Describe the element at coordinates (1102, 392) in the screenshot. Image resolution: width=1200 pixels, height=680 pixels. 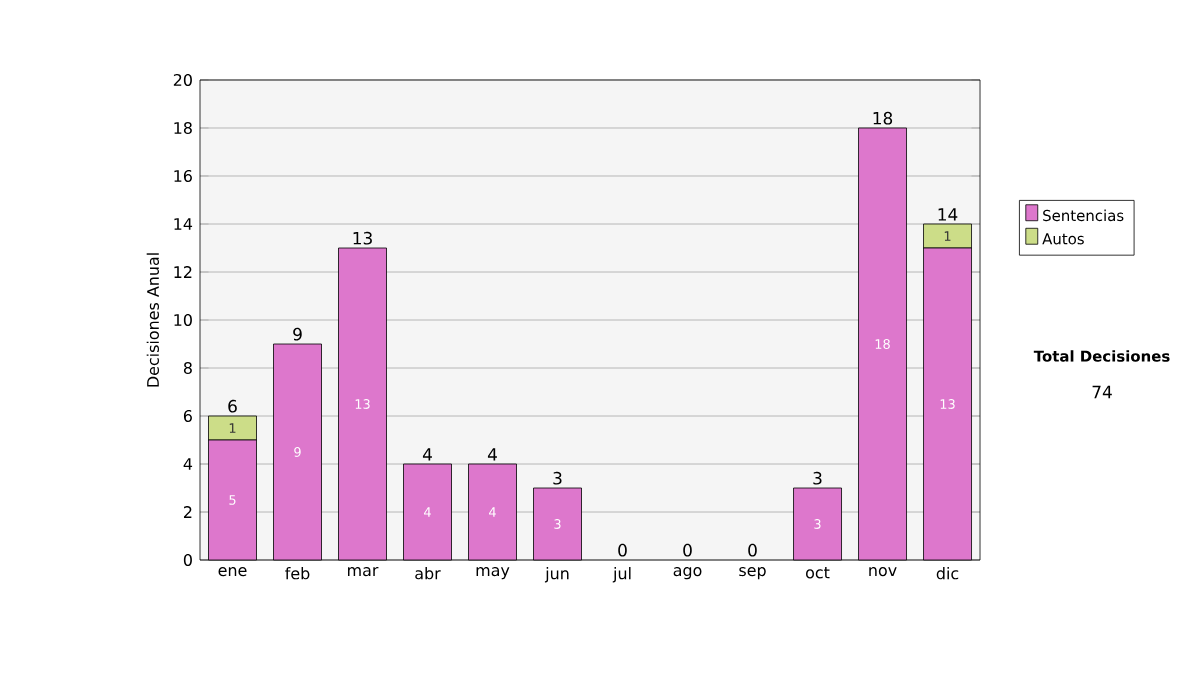
I see `text: 74` at that location.